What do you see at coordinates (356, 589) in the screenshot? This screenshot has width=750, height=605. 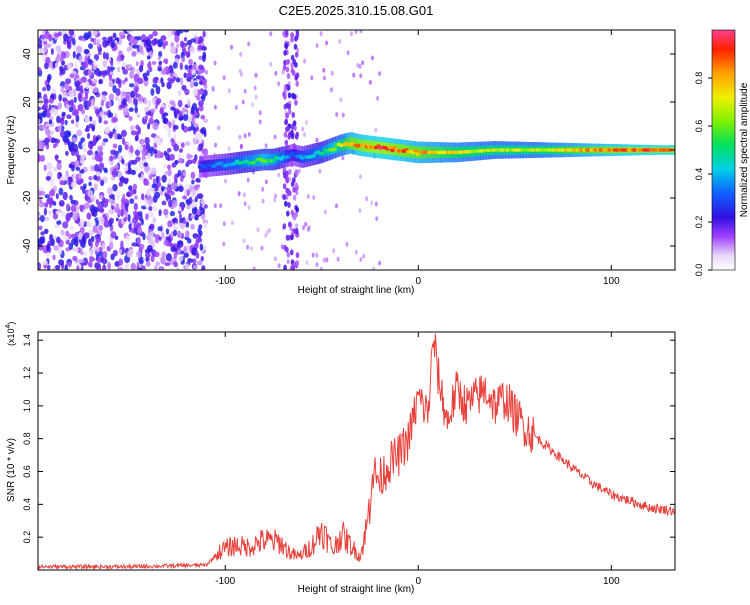 I see `snr-xlabel: Height of straight line (km)` at bounding box center [356, 589].